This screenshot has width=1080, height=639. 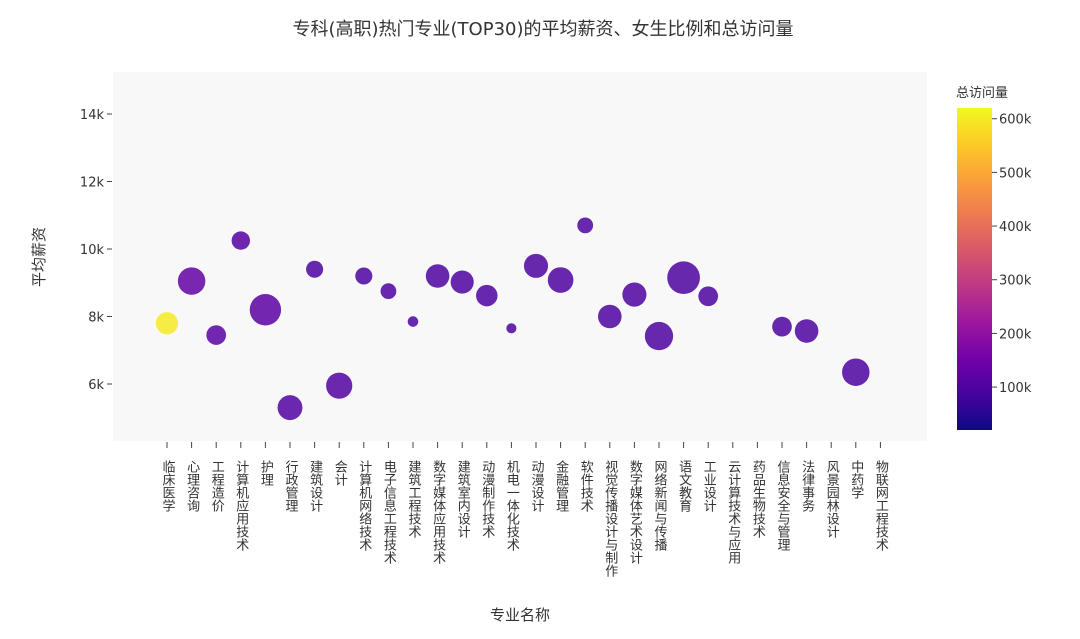 What do you see at coordinates (241, 505) in the screenshot?
I see `x-tick-label: 计算机应用技术` at bounding box center [241, 505].